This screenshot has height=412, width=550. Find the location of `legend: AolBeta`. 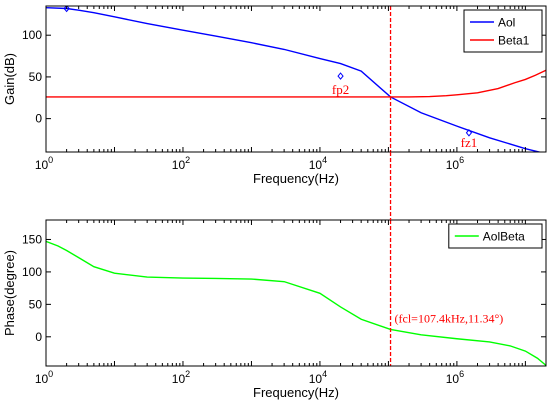

legend: AolBeta is located at coordinates (495, 236).